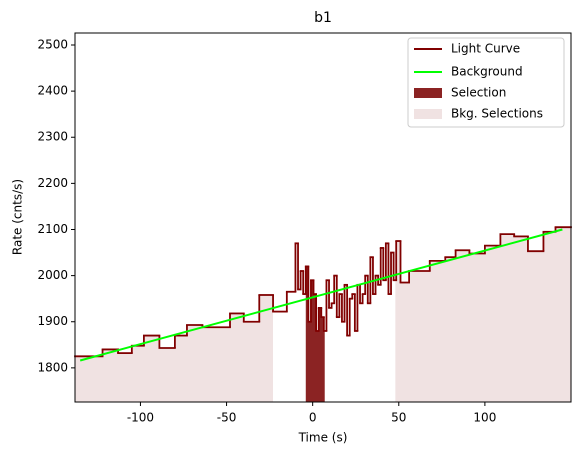 The height and width of the screenshot is (459, 584). I want to click on legend-label: Light Curve, so click(485, 49).